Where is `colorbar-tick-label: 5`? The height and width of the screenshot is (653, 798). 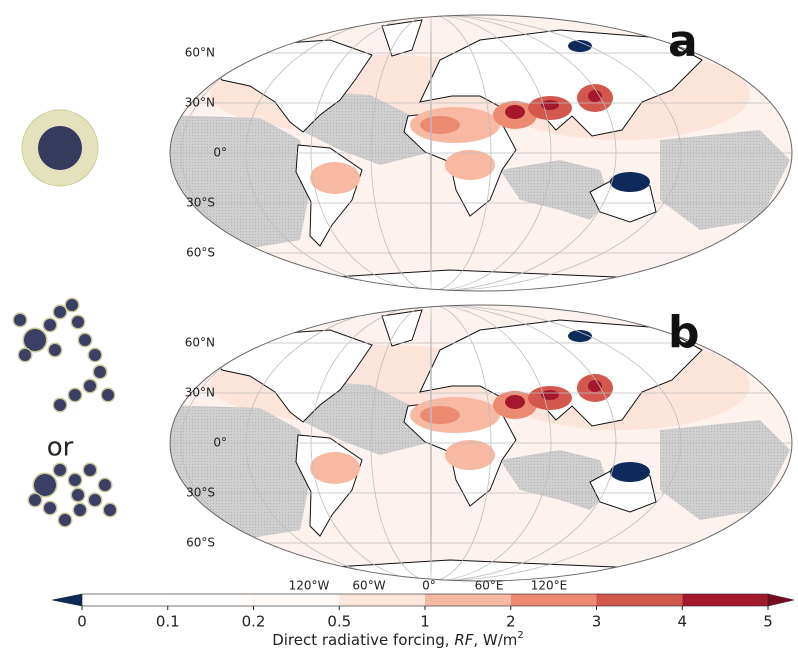
colorbar-tick-label: 5 is located at coordinates (768, 622).